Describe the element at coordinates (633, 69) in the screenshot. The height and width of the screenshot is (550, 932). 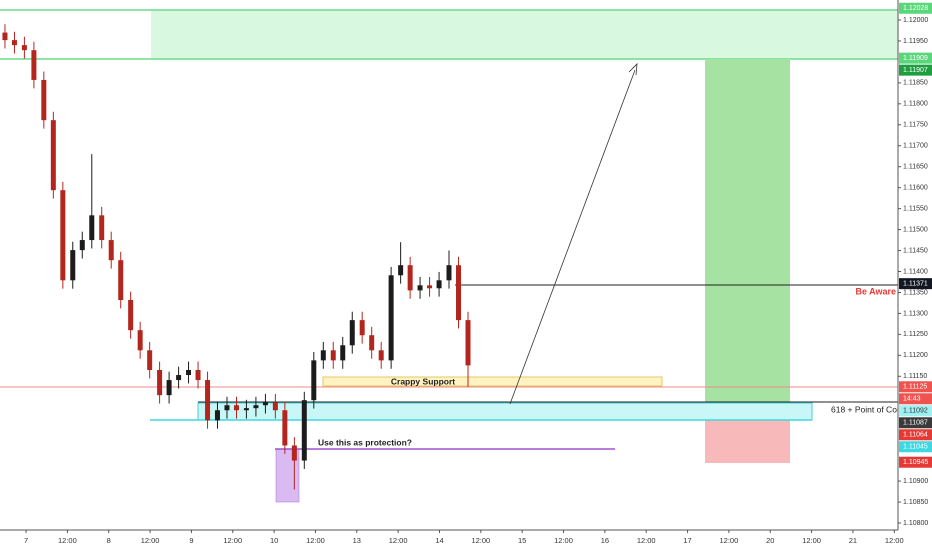
I see `arrow-head` at that location.